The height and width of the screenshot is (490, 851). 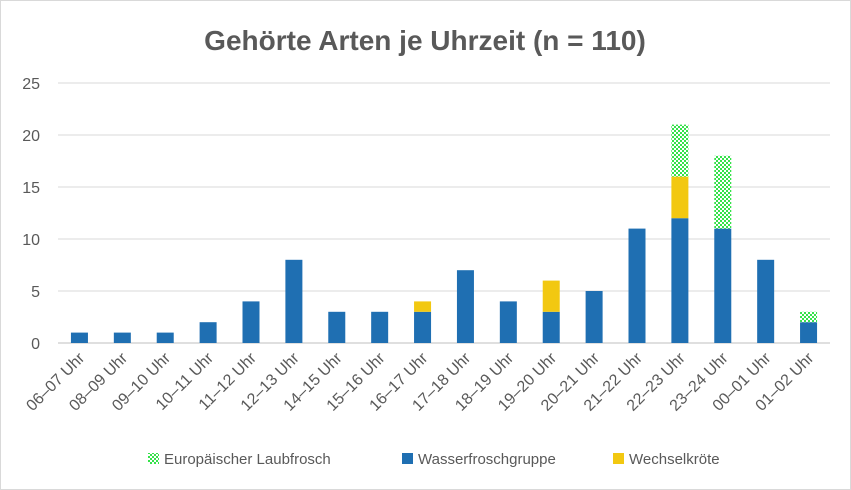 I want to click on y-axis-ticks: 0 5 10 15 20 25, so click(x=31, y=214).